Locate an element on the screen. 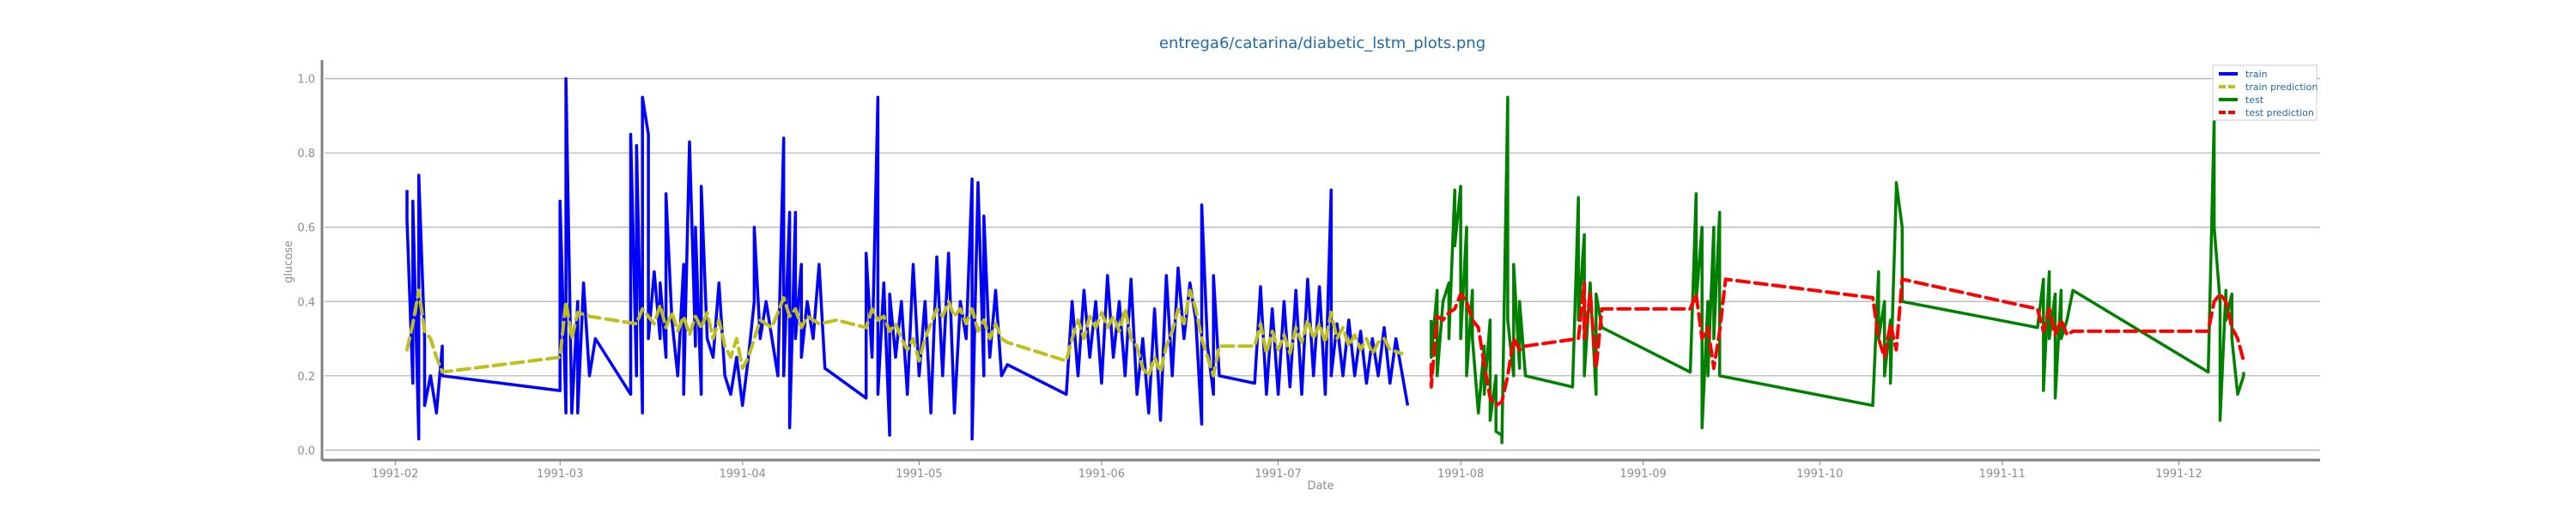 The width and height of the screenshot is (2576, 515). x-axis-label: Date is located at coordinates (1320, 486).